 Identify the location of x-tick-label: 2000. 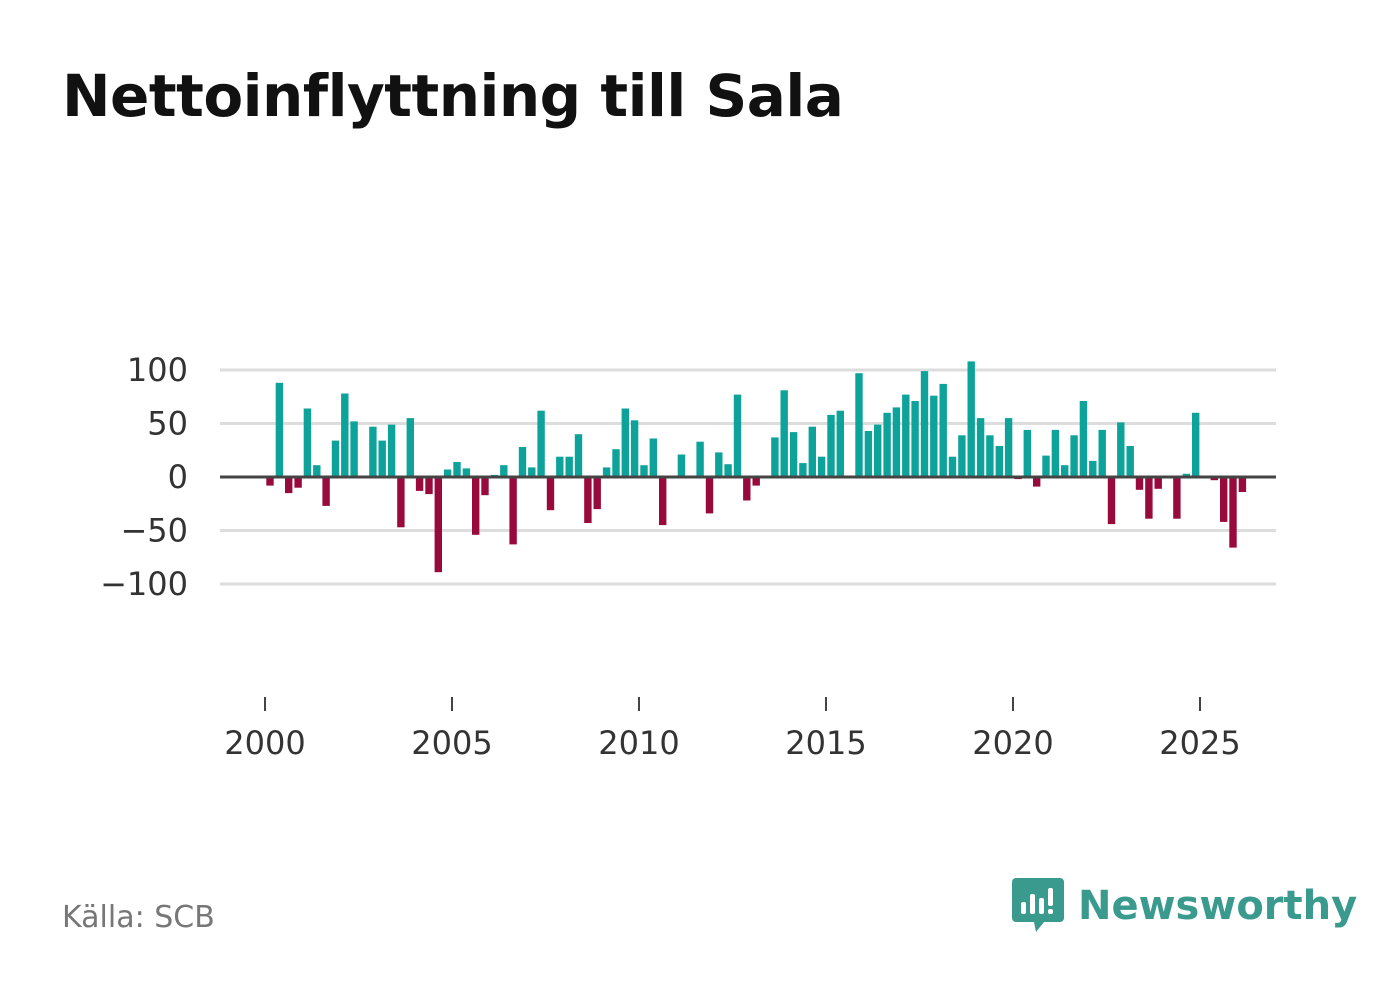
(264, 743).